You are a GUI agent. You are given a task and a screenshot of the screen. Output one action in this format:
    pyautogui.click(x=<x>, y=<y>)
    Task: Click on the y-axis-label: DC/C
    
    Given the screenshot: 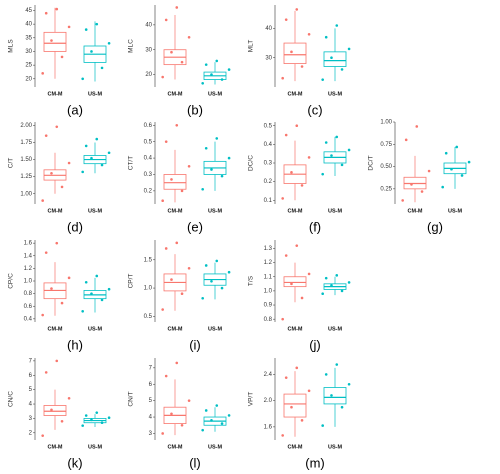 What is the action you would take?
    pyautogui.click(x=251, y=163)
    